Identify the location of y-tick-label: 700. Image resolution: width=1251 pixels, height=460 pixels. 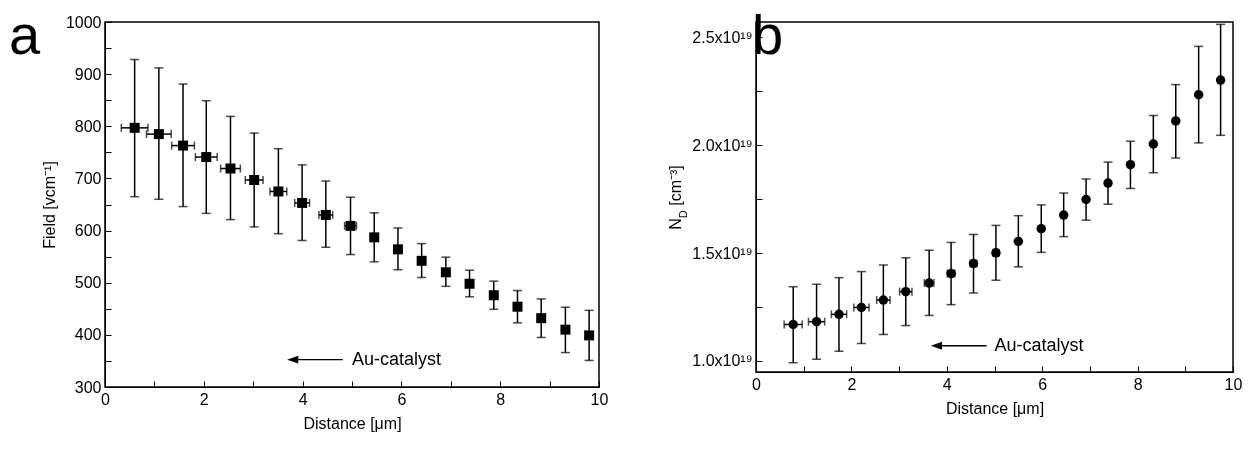
(88, 178).